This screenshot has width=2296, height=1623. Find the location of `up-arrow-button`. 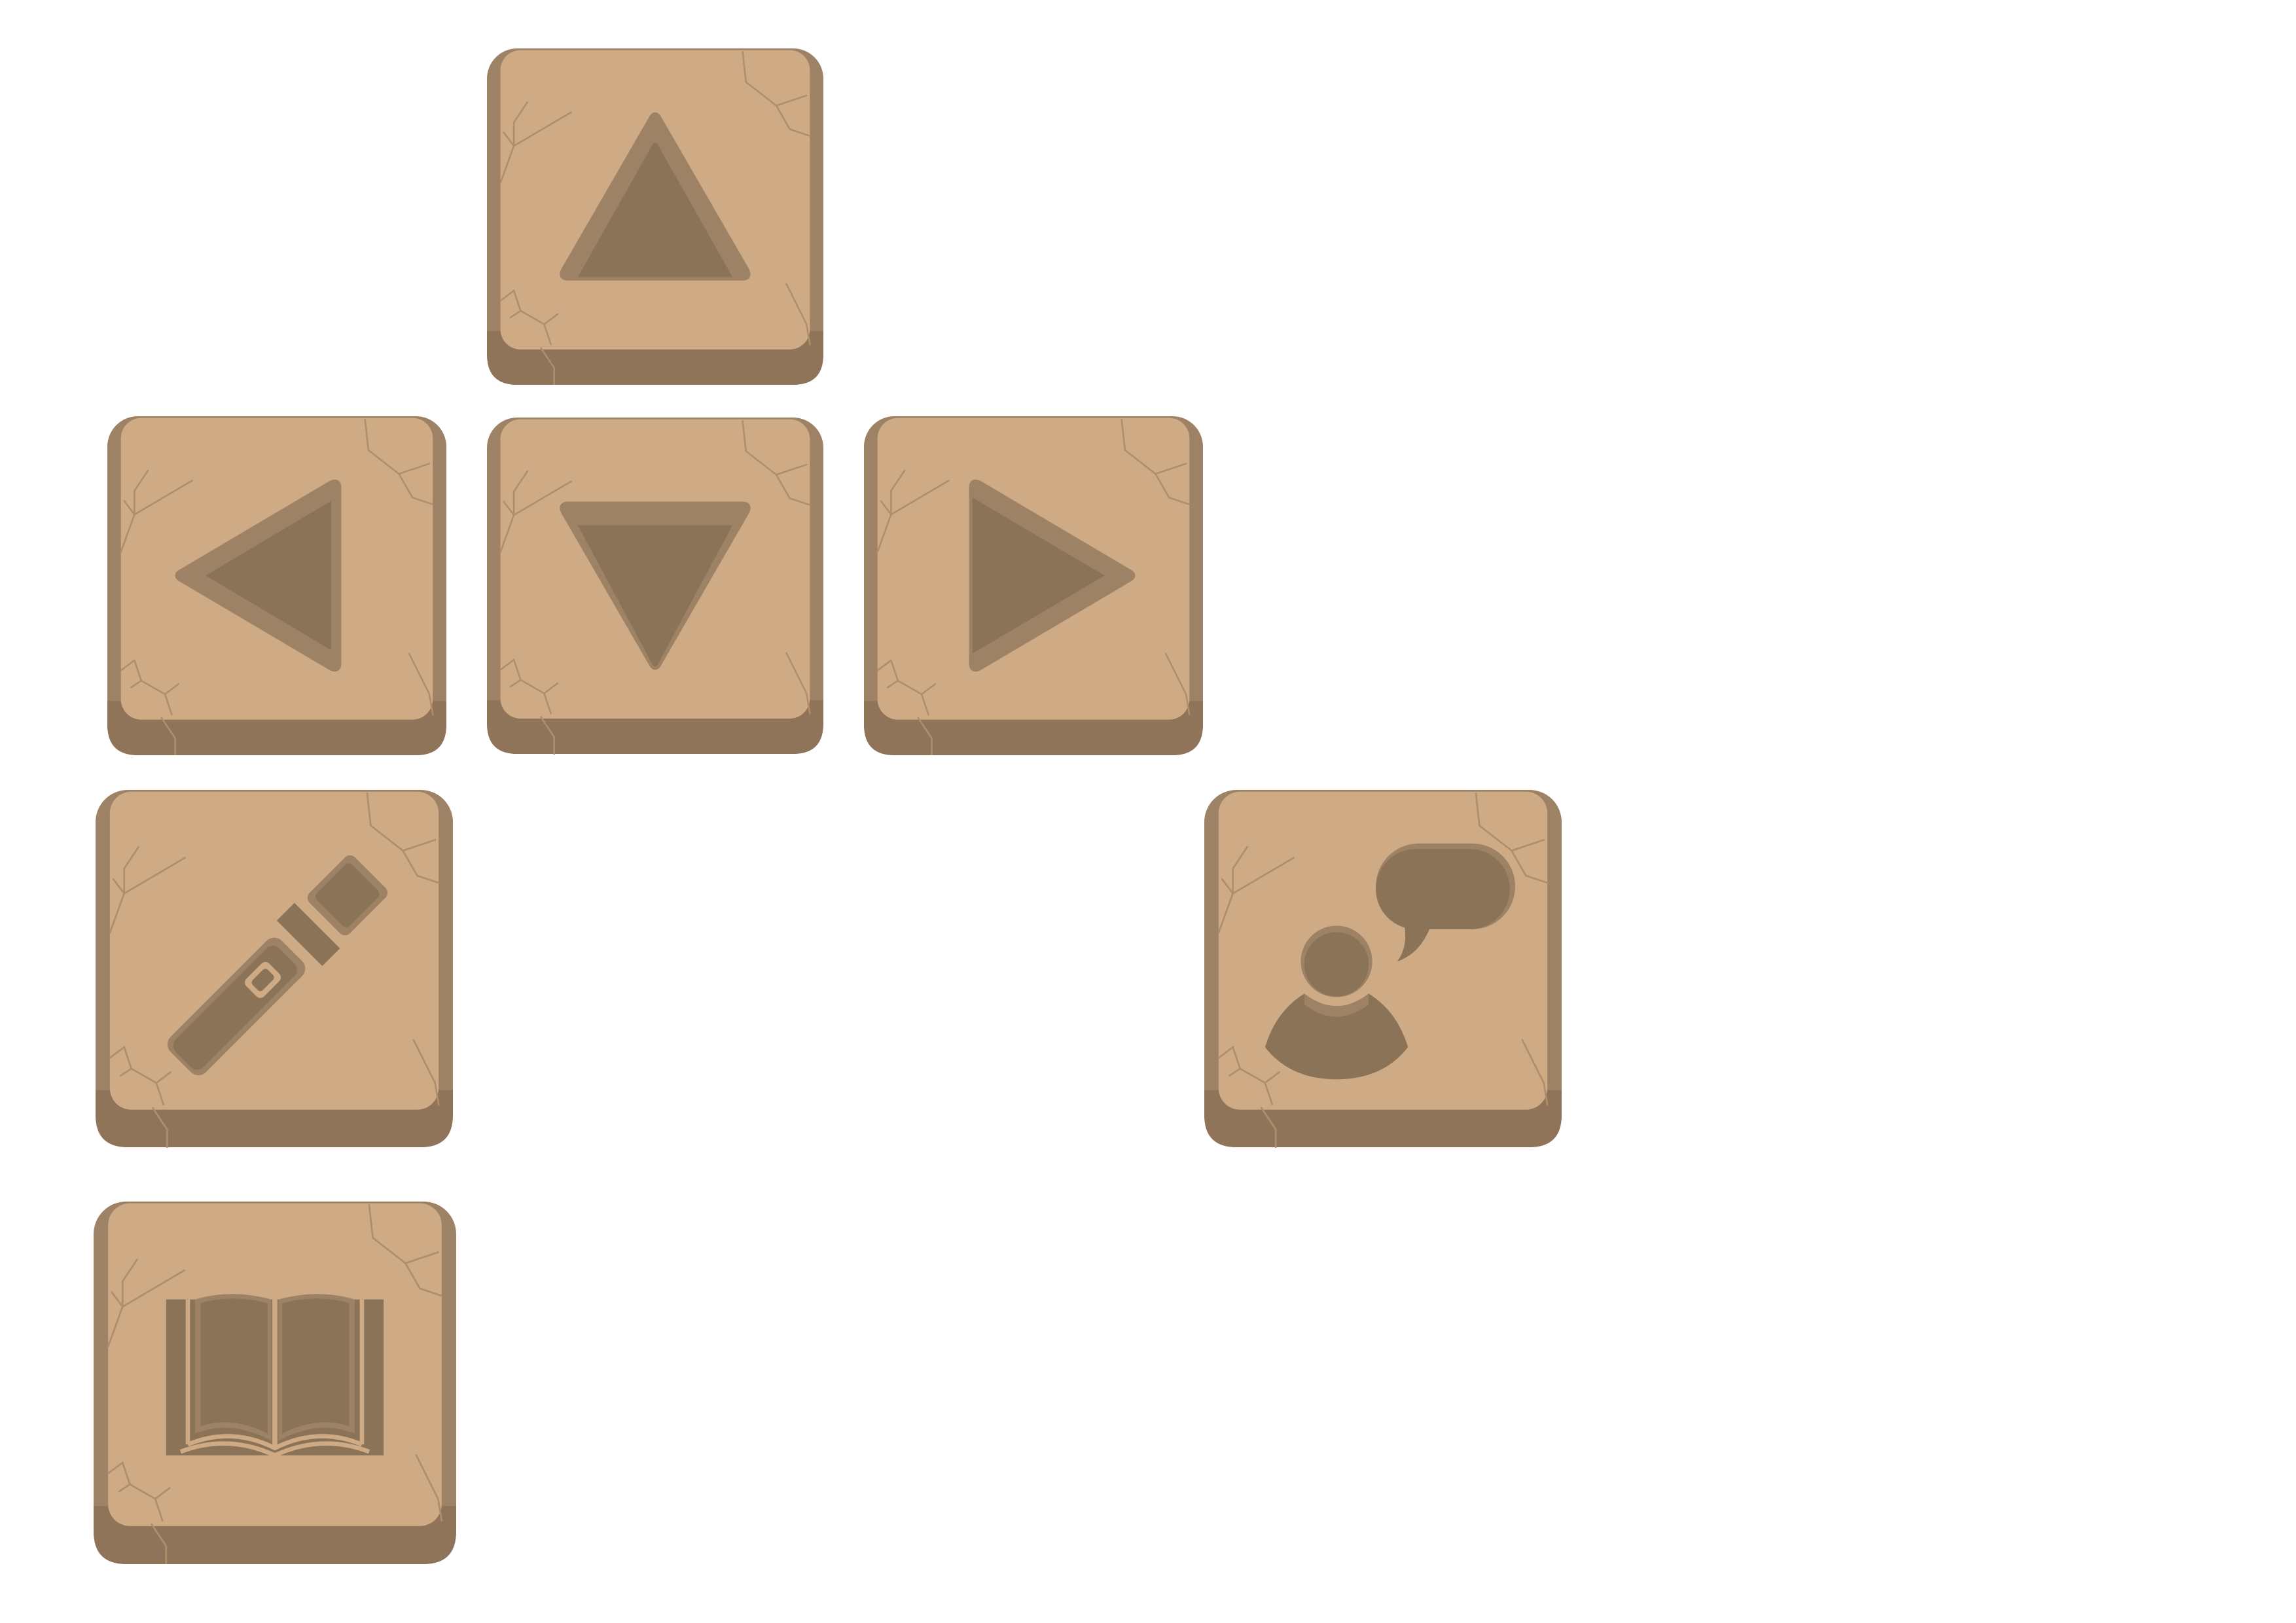

up-arrow-button is located at coordinates (655, 216).